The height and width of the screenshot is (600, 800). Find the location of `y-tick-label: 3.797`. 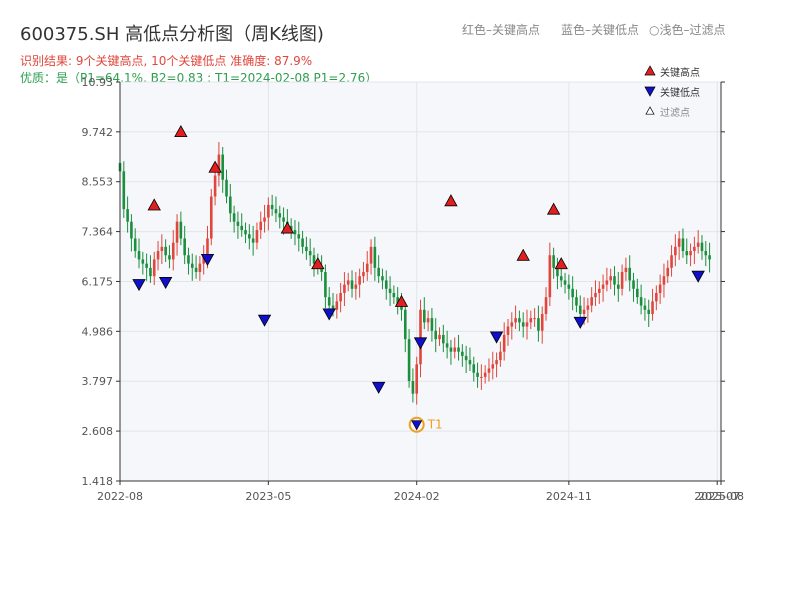

y-tick-label: 3.797 is located at coordinates (98, 381).